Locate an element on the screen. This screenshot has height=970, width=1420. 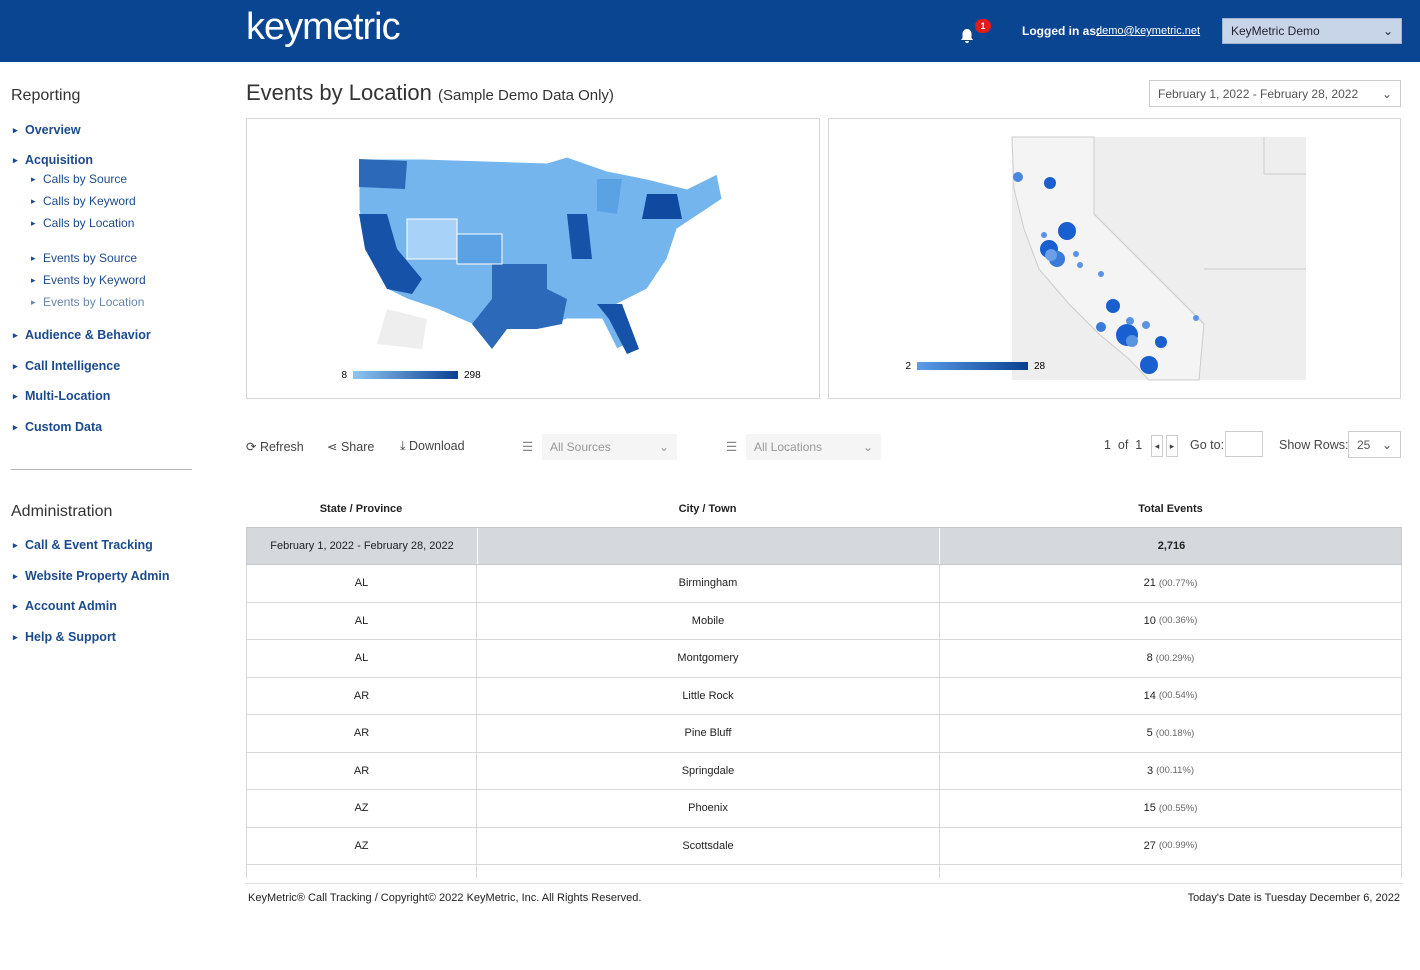
page: 1 is located at coordinates (1107, 445).